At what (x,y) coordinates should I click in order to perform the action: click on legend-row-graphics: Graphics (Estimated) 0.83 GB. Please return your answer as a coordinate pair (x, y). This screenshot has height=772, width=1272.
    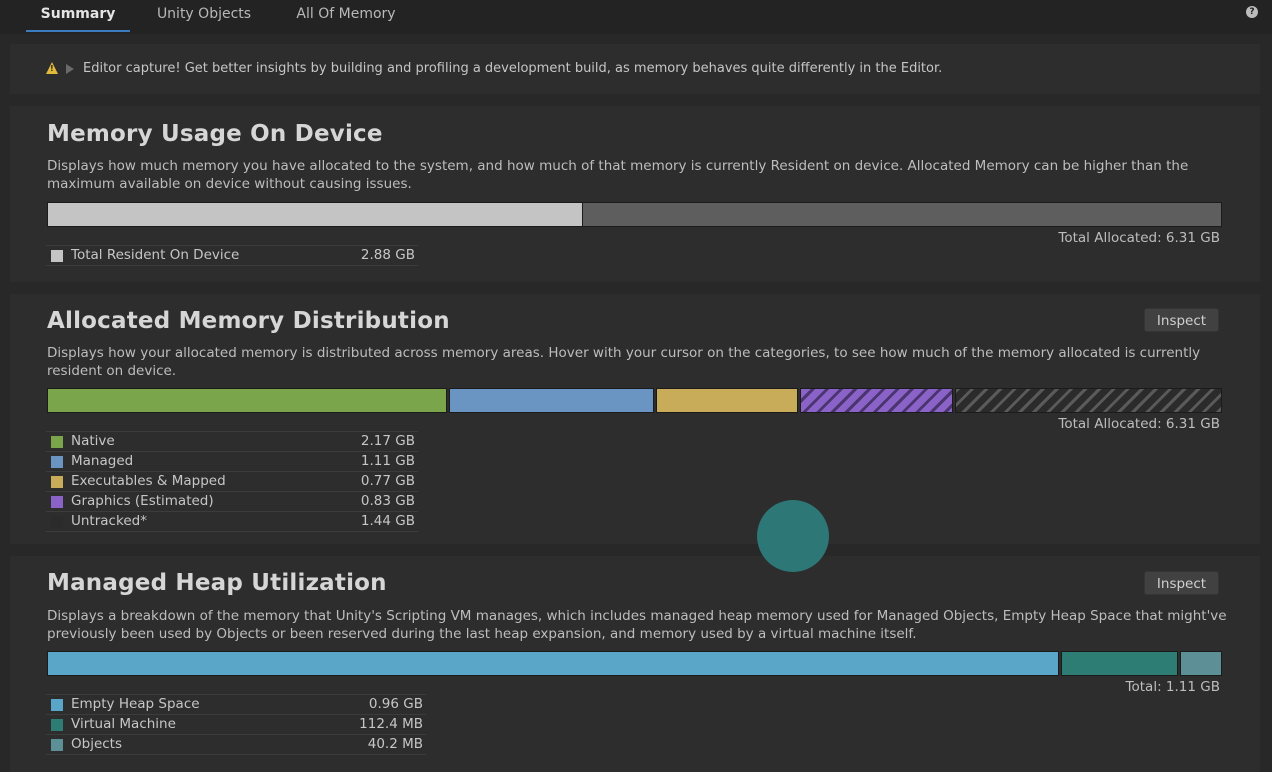
    Looking at the image, I should click on (232, 501).